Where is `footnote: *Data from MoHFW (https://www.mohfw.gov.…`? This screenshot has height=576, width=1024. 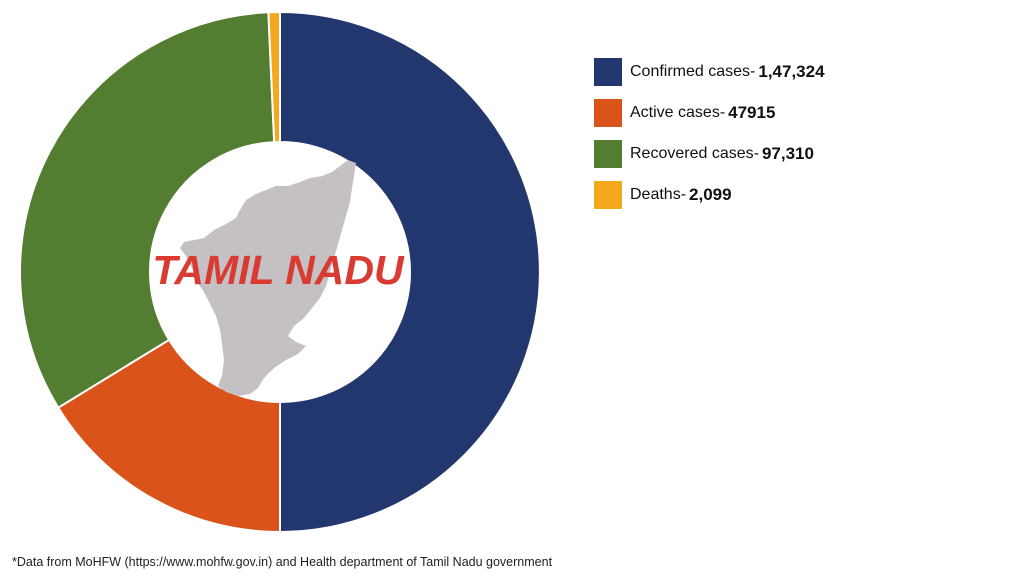 footnote: *Data from MoHFW (https://www.mohfw.gov.… is located at coordinates (282, 562).